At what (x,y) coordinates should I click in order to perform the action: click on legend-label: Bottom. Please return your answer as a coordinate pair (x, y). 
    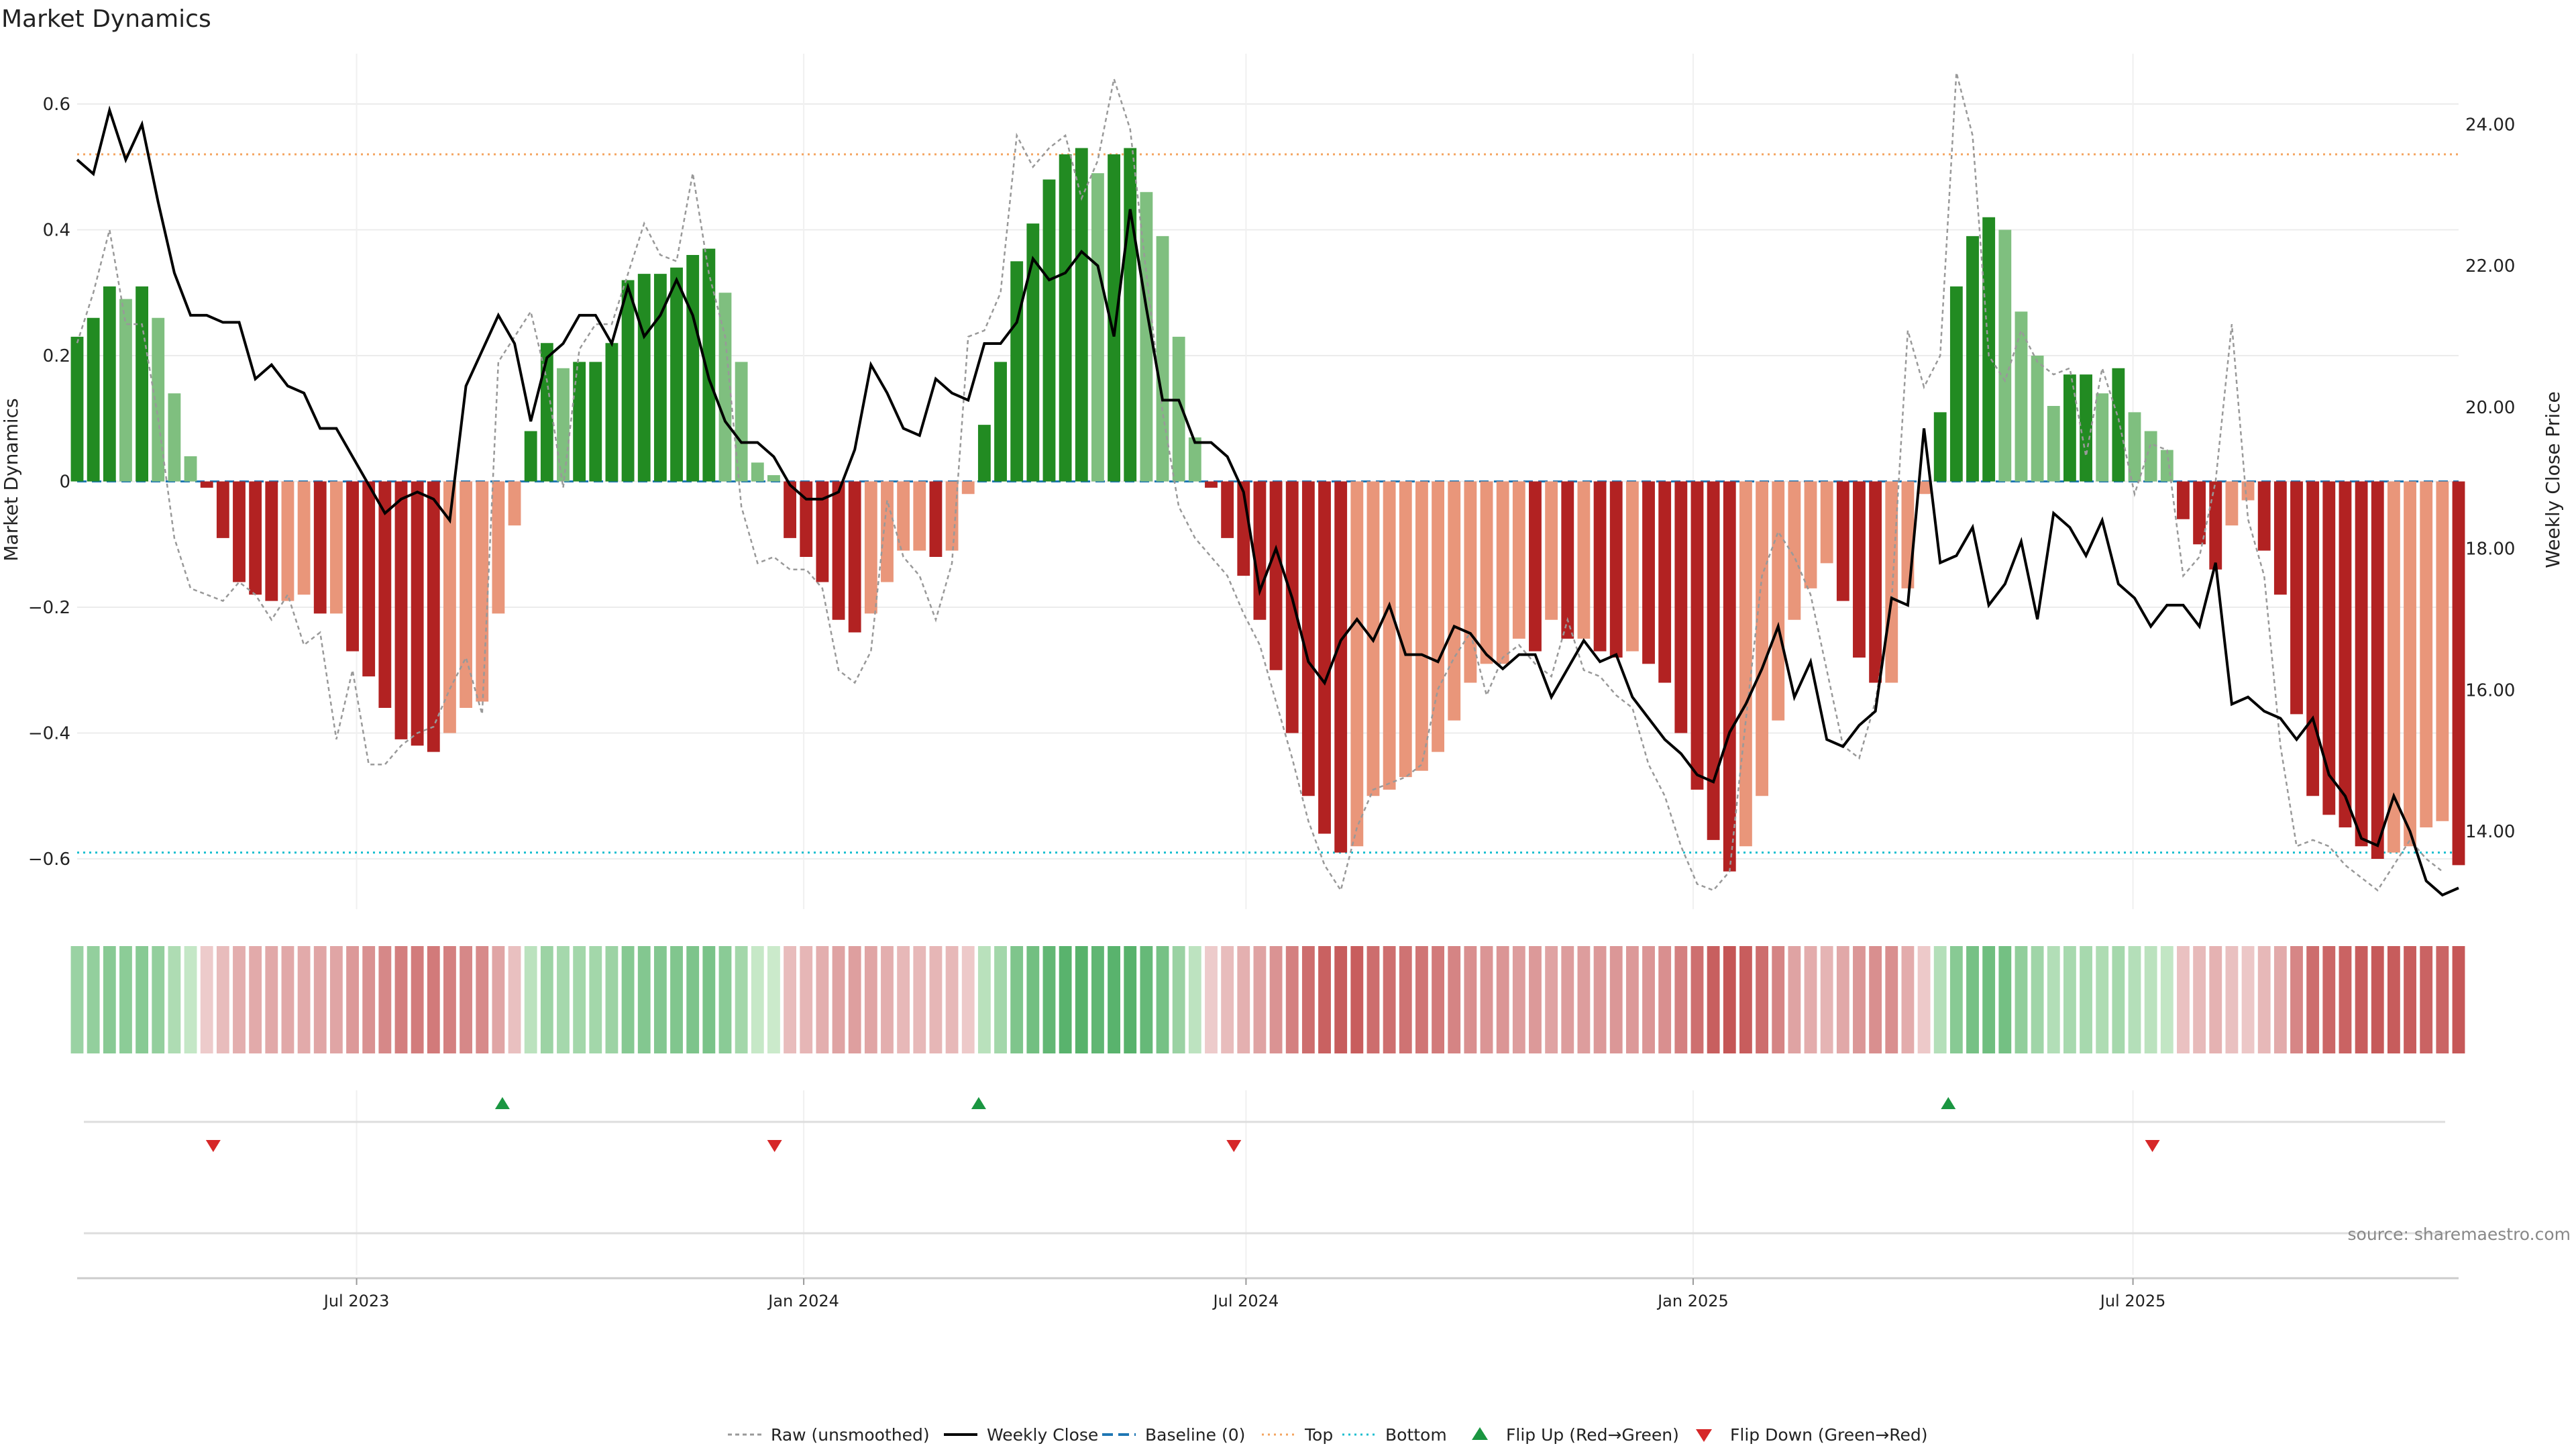
    Looking at the image, I should click on (1416, 1435).